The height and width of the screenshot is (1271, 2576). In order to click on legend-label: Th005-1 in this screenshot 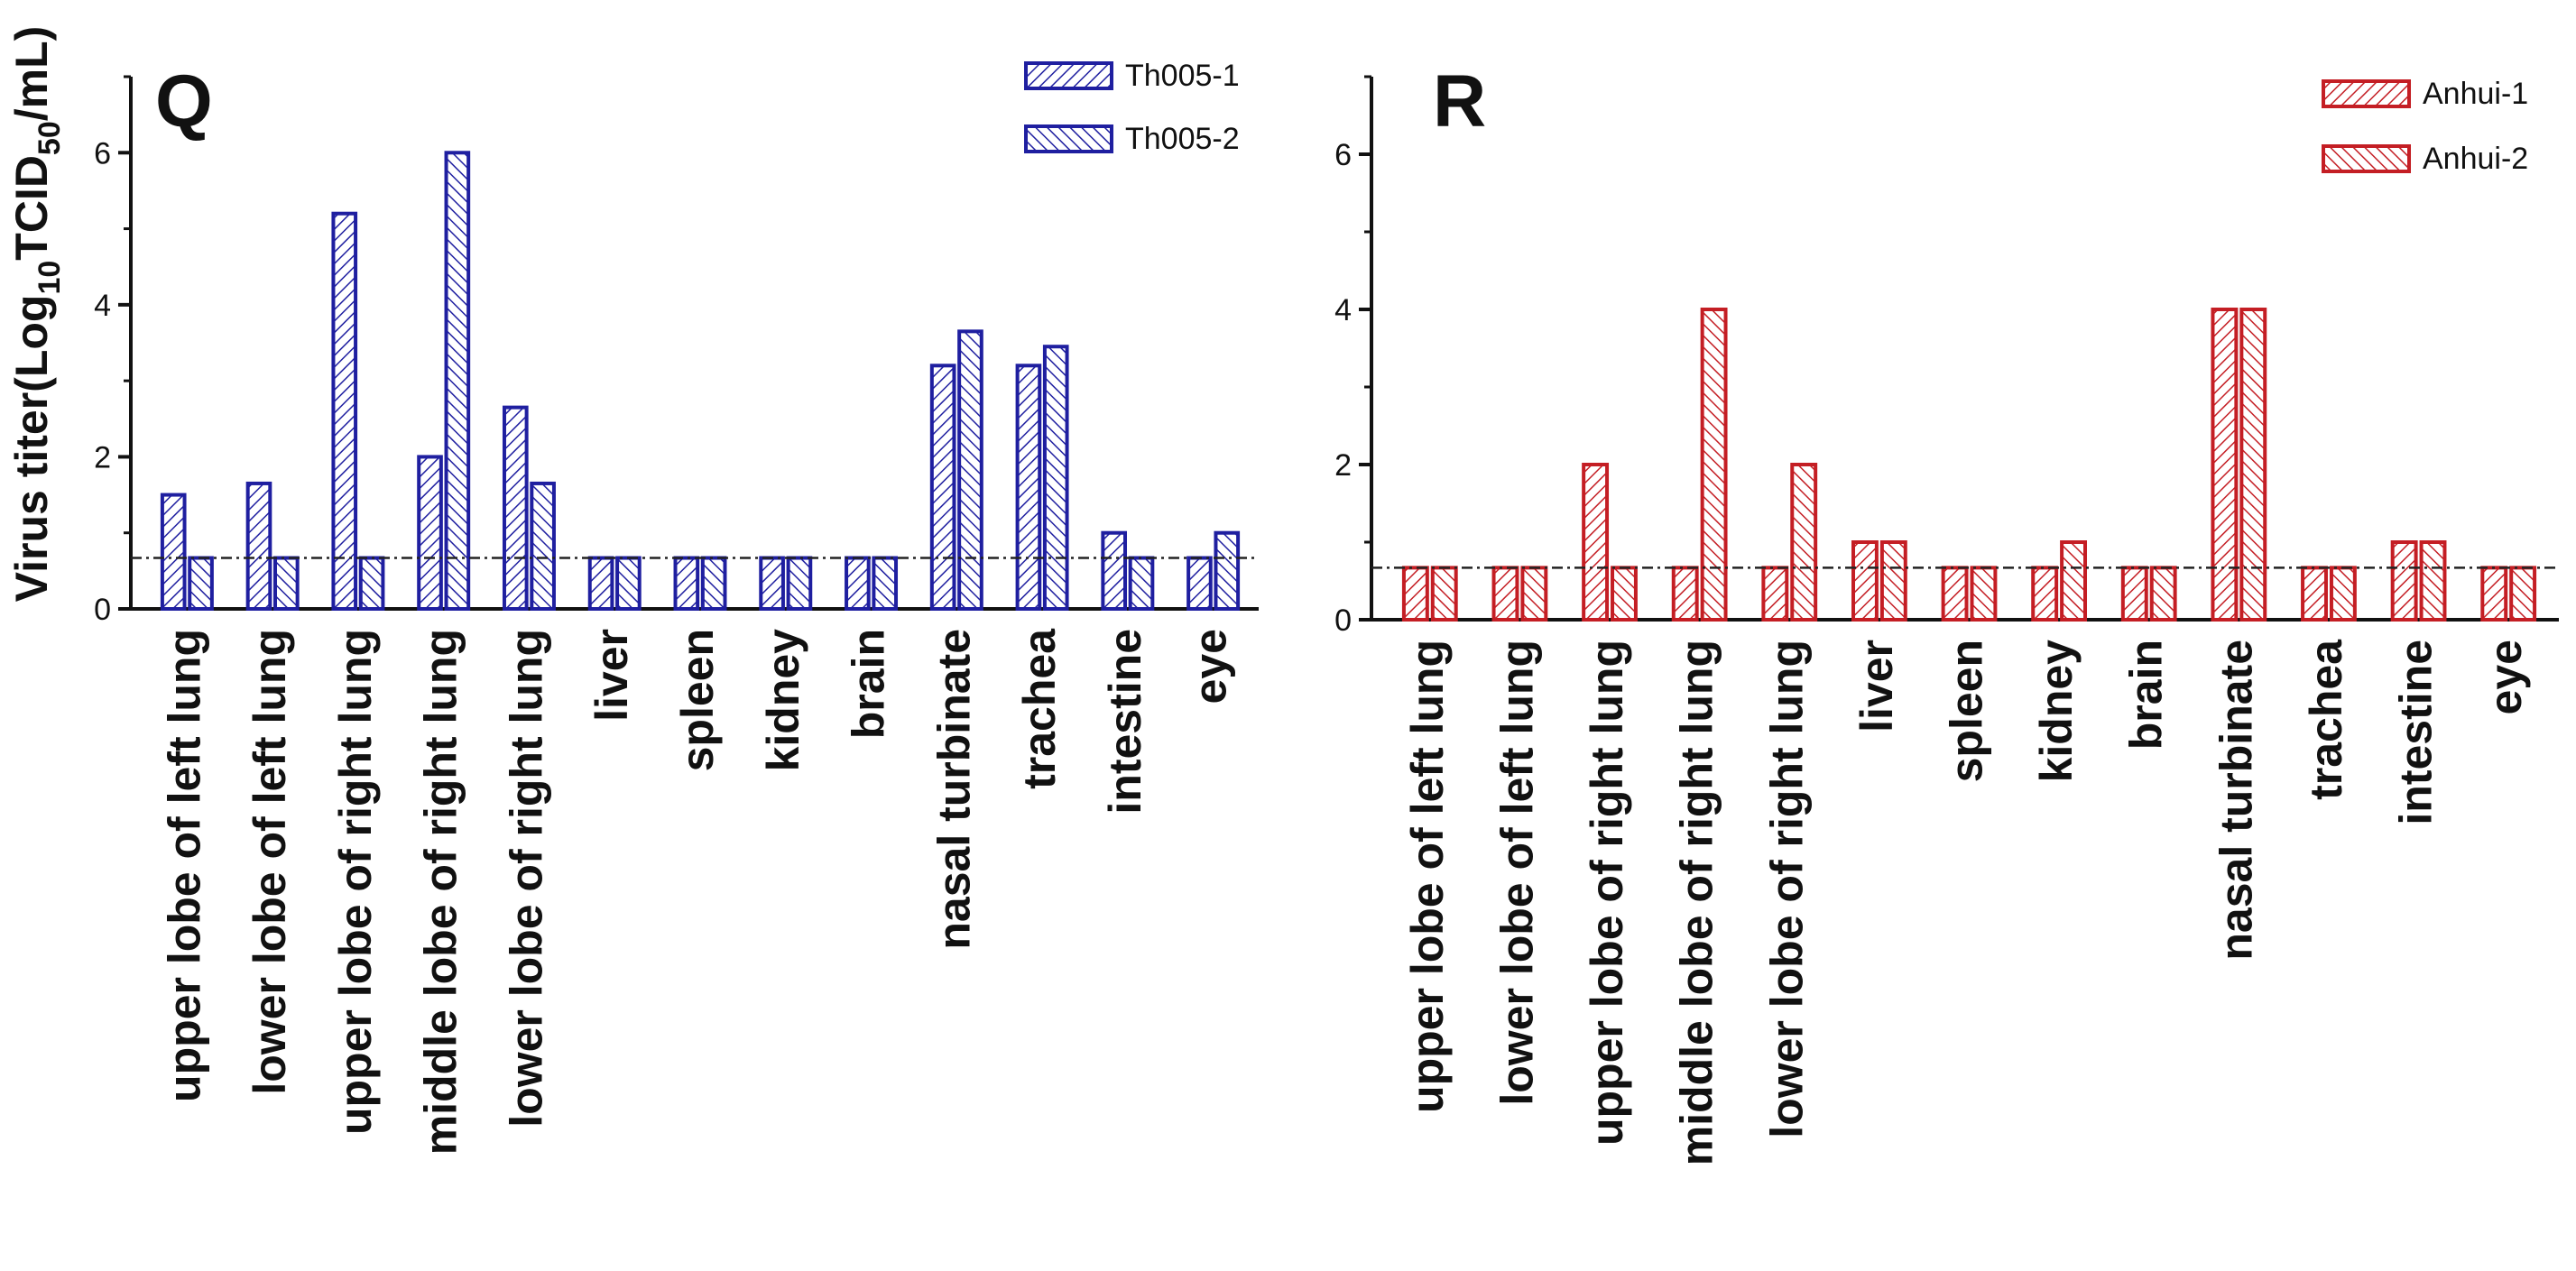, I will do `click(1182, 76)`.